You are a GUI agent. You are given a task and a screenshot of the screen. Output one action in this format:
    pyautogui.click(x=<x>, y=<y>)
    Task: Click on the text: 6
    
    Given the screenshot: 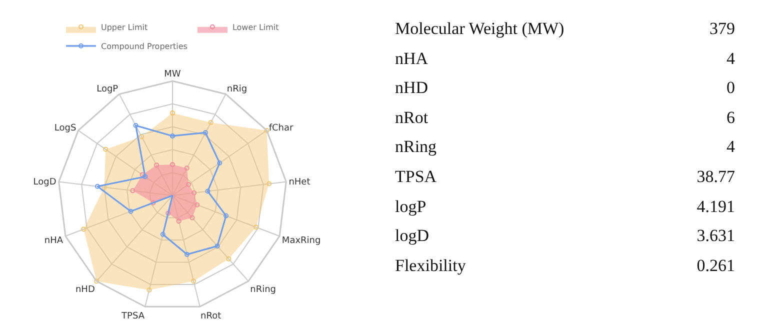 What is the action you would take?
    pyautogui.click(x=730, y=117)
    